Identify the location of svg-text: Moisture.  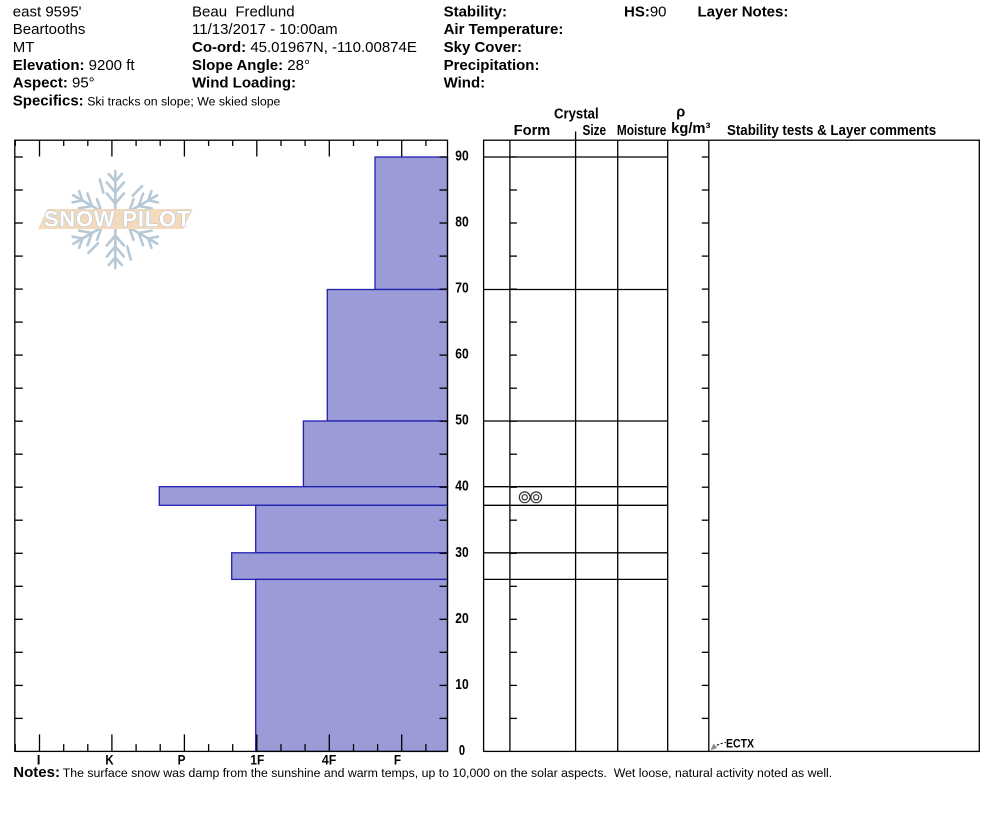
(641, 131).